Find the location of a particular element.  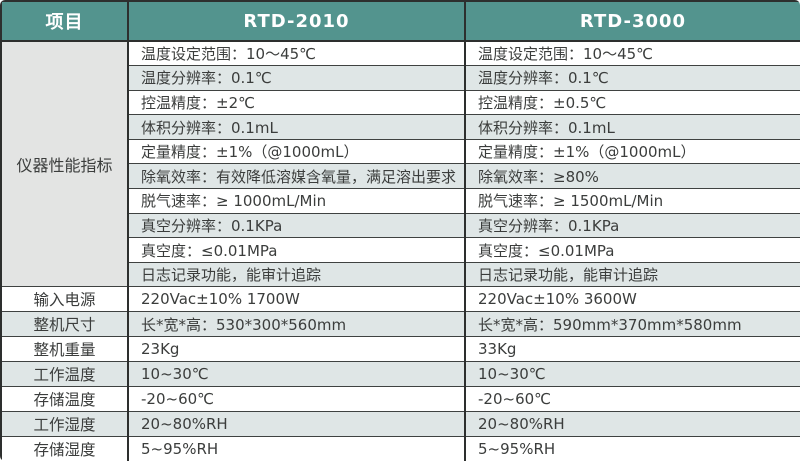

spec-value-cell: 控温精度：±2℃ is located at coordinates (296, 102).